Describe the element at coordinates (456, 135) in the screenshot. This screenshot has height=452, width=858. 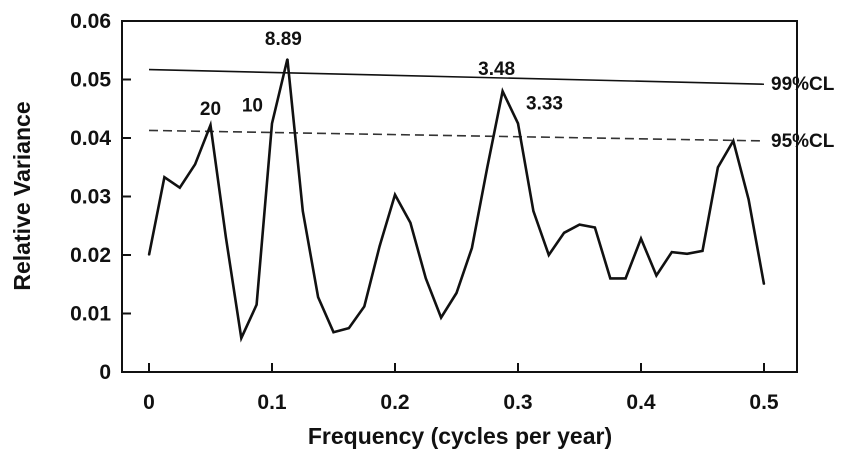
I see `cl-line-95pctcl` at that location.